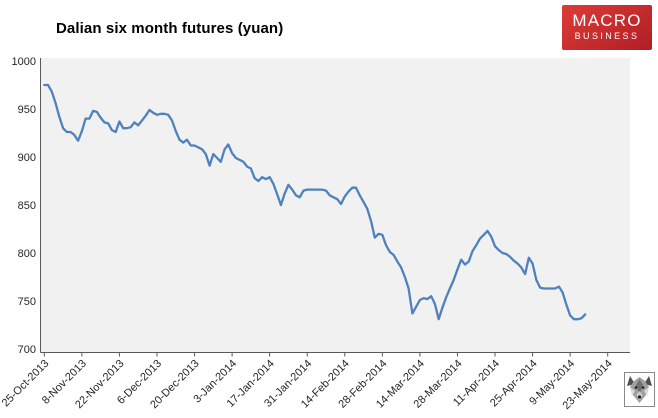 The width and height of the screenshot is (658, 418). What do you see at coordinates (24, 62) in the screenshot?
I see `y-axis-label: 1000` at bounding box center [24, 62].